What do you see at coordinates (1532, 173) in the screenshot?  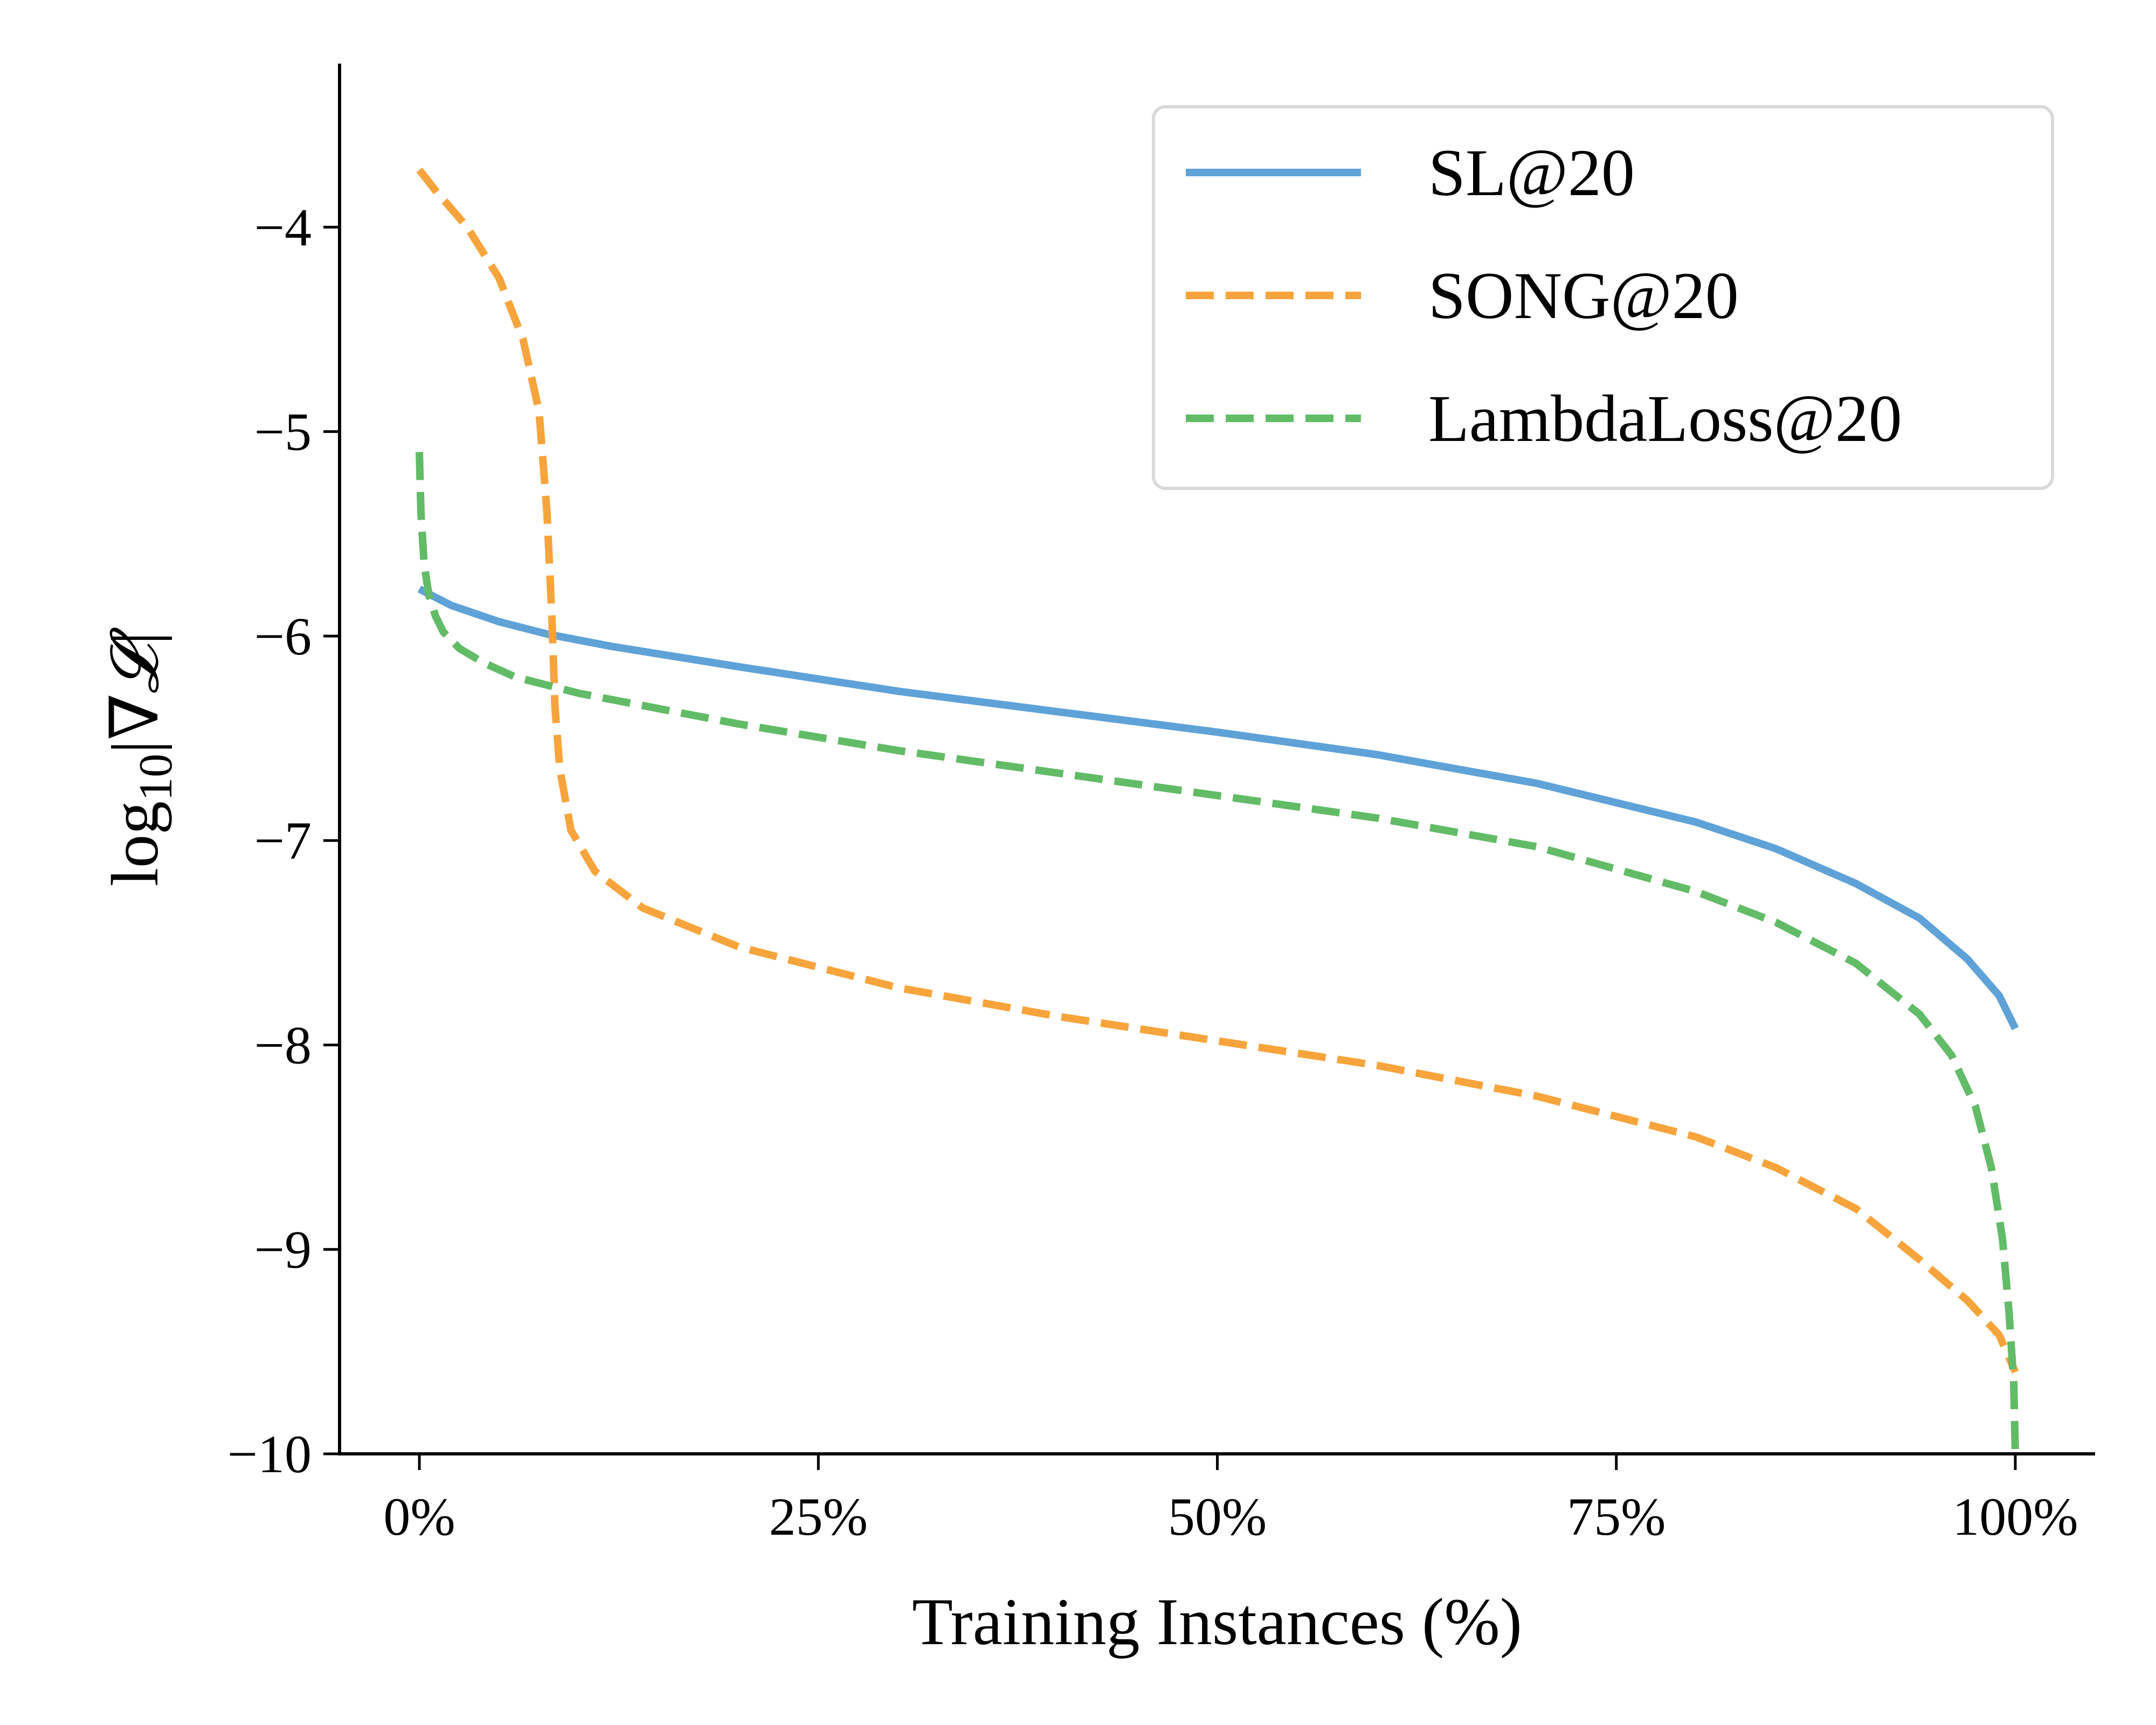 I see `legend-label: SL@20` at bounding box center [1532, 173].